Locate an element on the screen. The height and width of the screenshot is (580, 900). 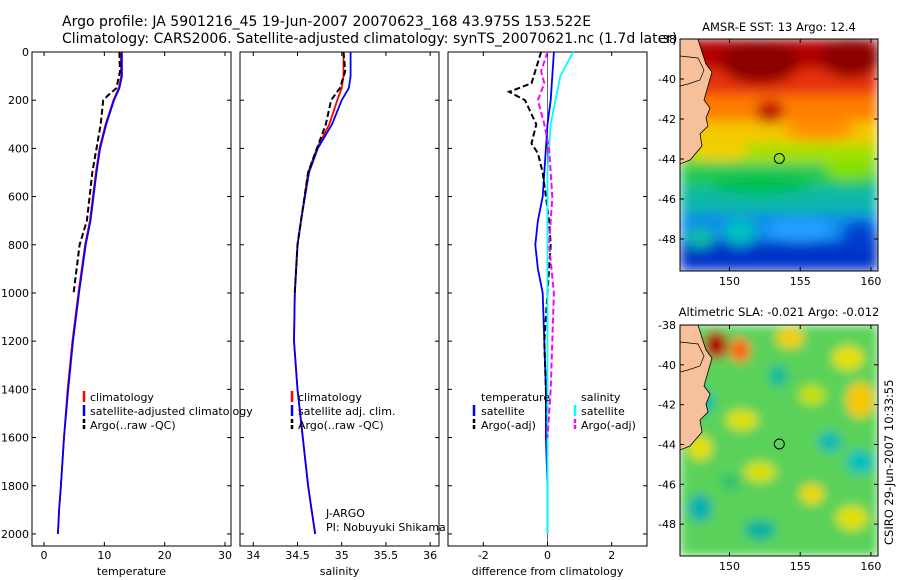
legend-label: satellite-adjusted climatology is located at coordinates (171, 411).